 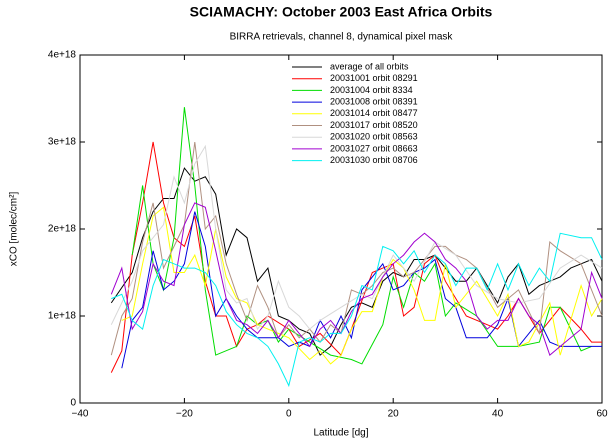 I want to click on legend-label: 20031017 orbit 08520, so click(x=374, y=125).